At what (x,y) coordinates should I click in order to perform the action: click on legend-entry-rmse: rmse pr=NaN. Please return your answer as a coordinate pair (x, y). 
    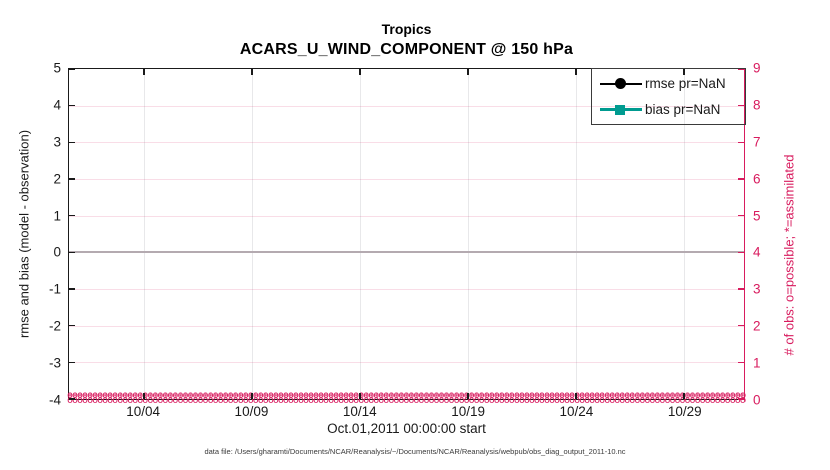
    Looking at the image, I should click on (672, 84).